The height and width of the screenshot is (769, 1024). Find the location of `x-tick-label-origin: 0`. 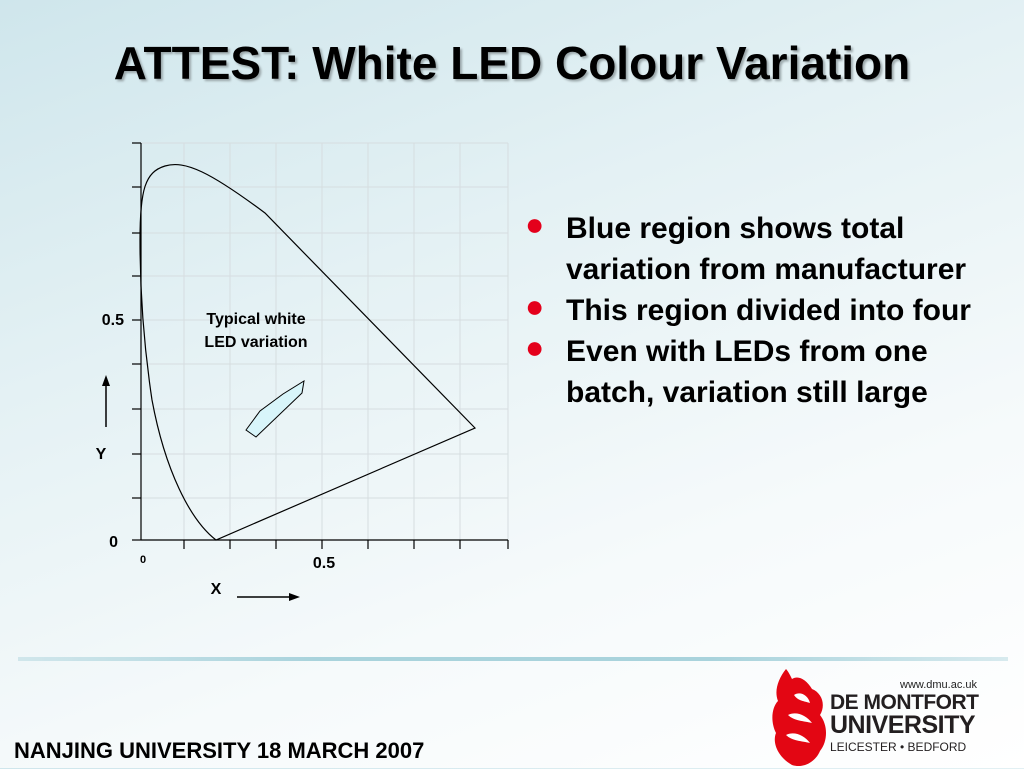

x-tick-label-origin: 0 is located at coordinates (143, 560).